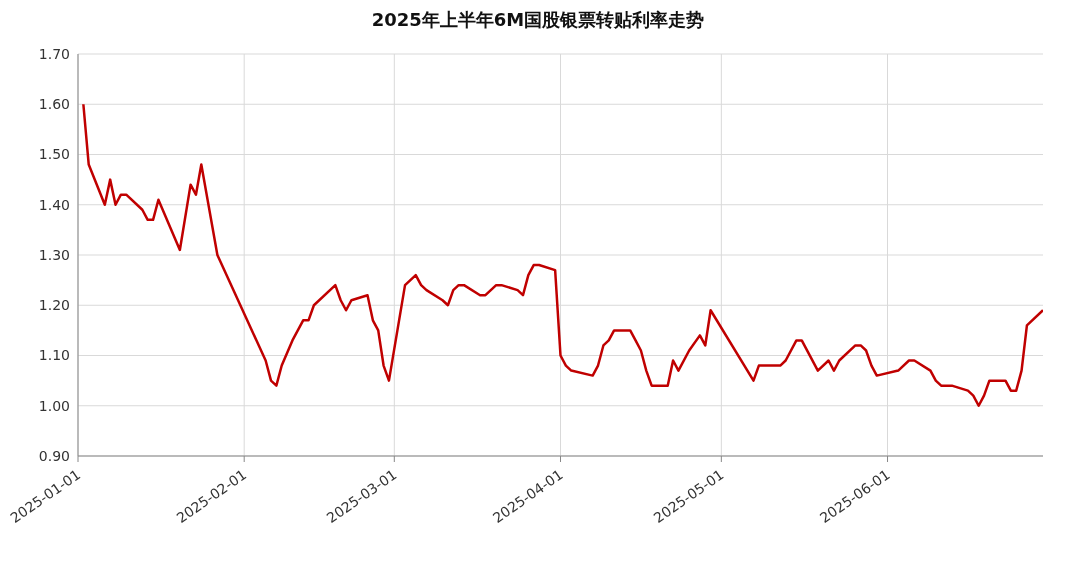 This screenshot has height=565, width=1076. I want to click on y-tick-label: 1.10, so click(54, 355).